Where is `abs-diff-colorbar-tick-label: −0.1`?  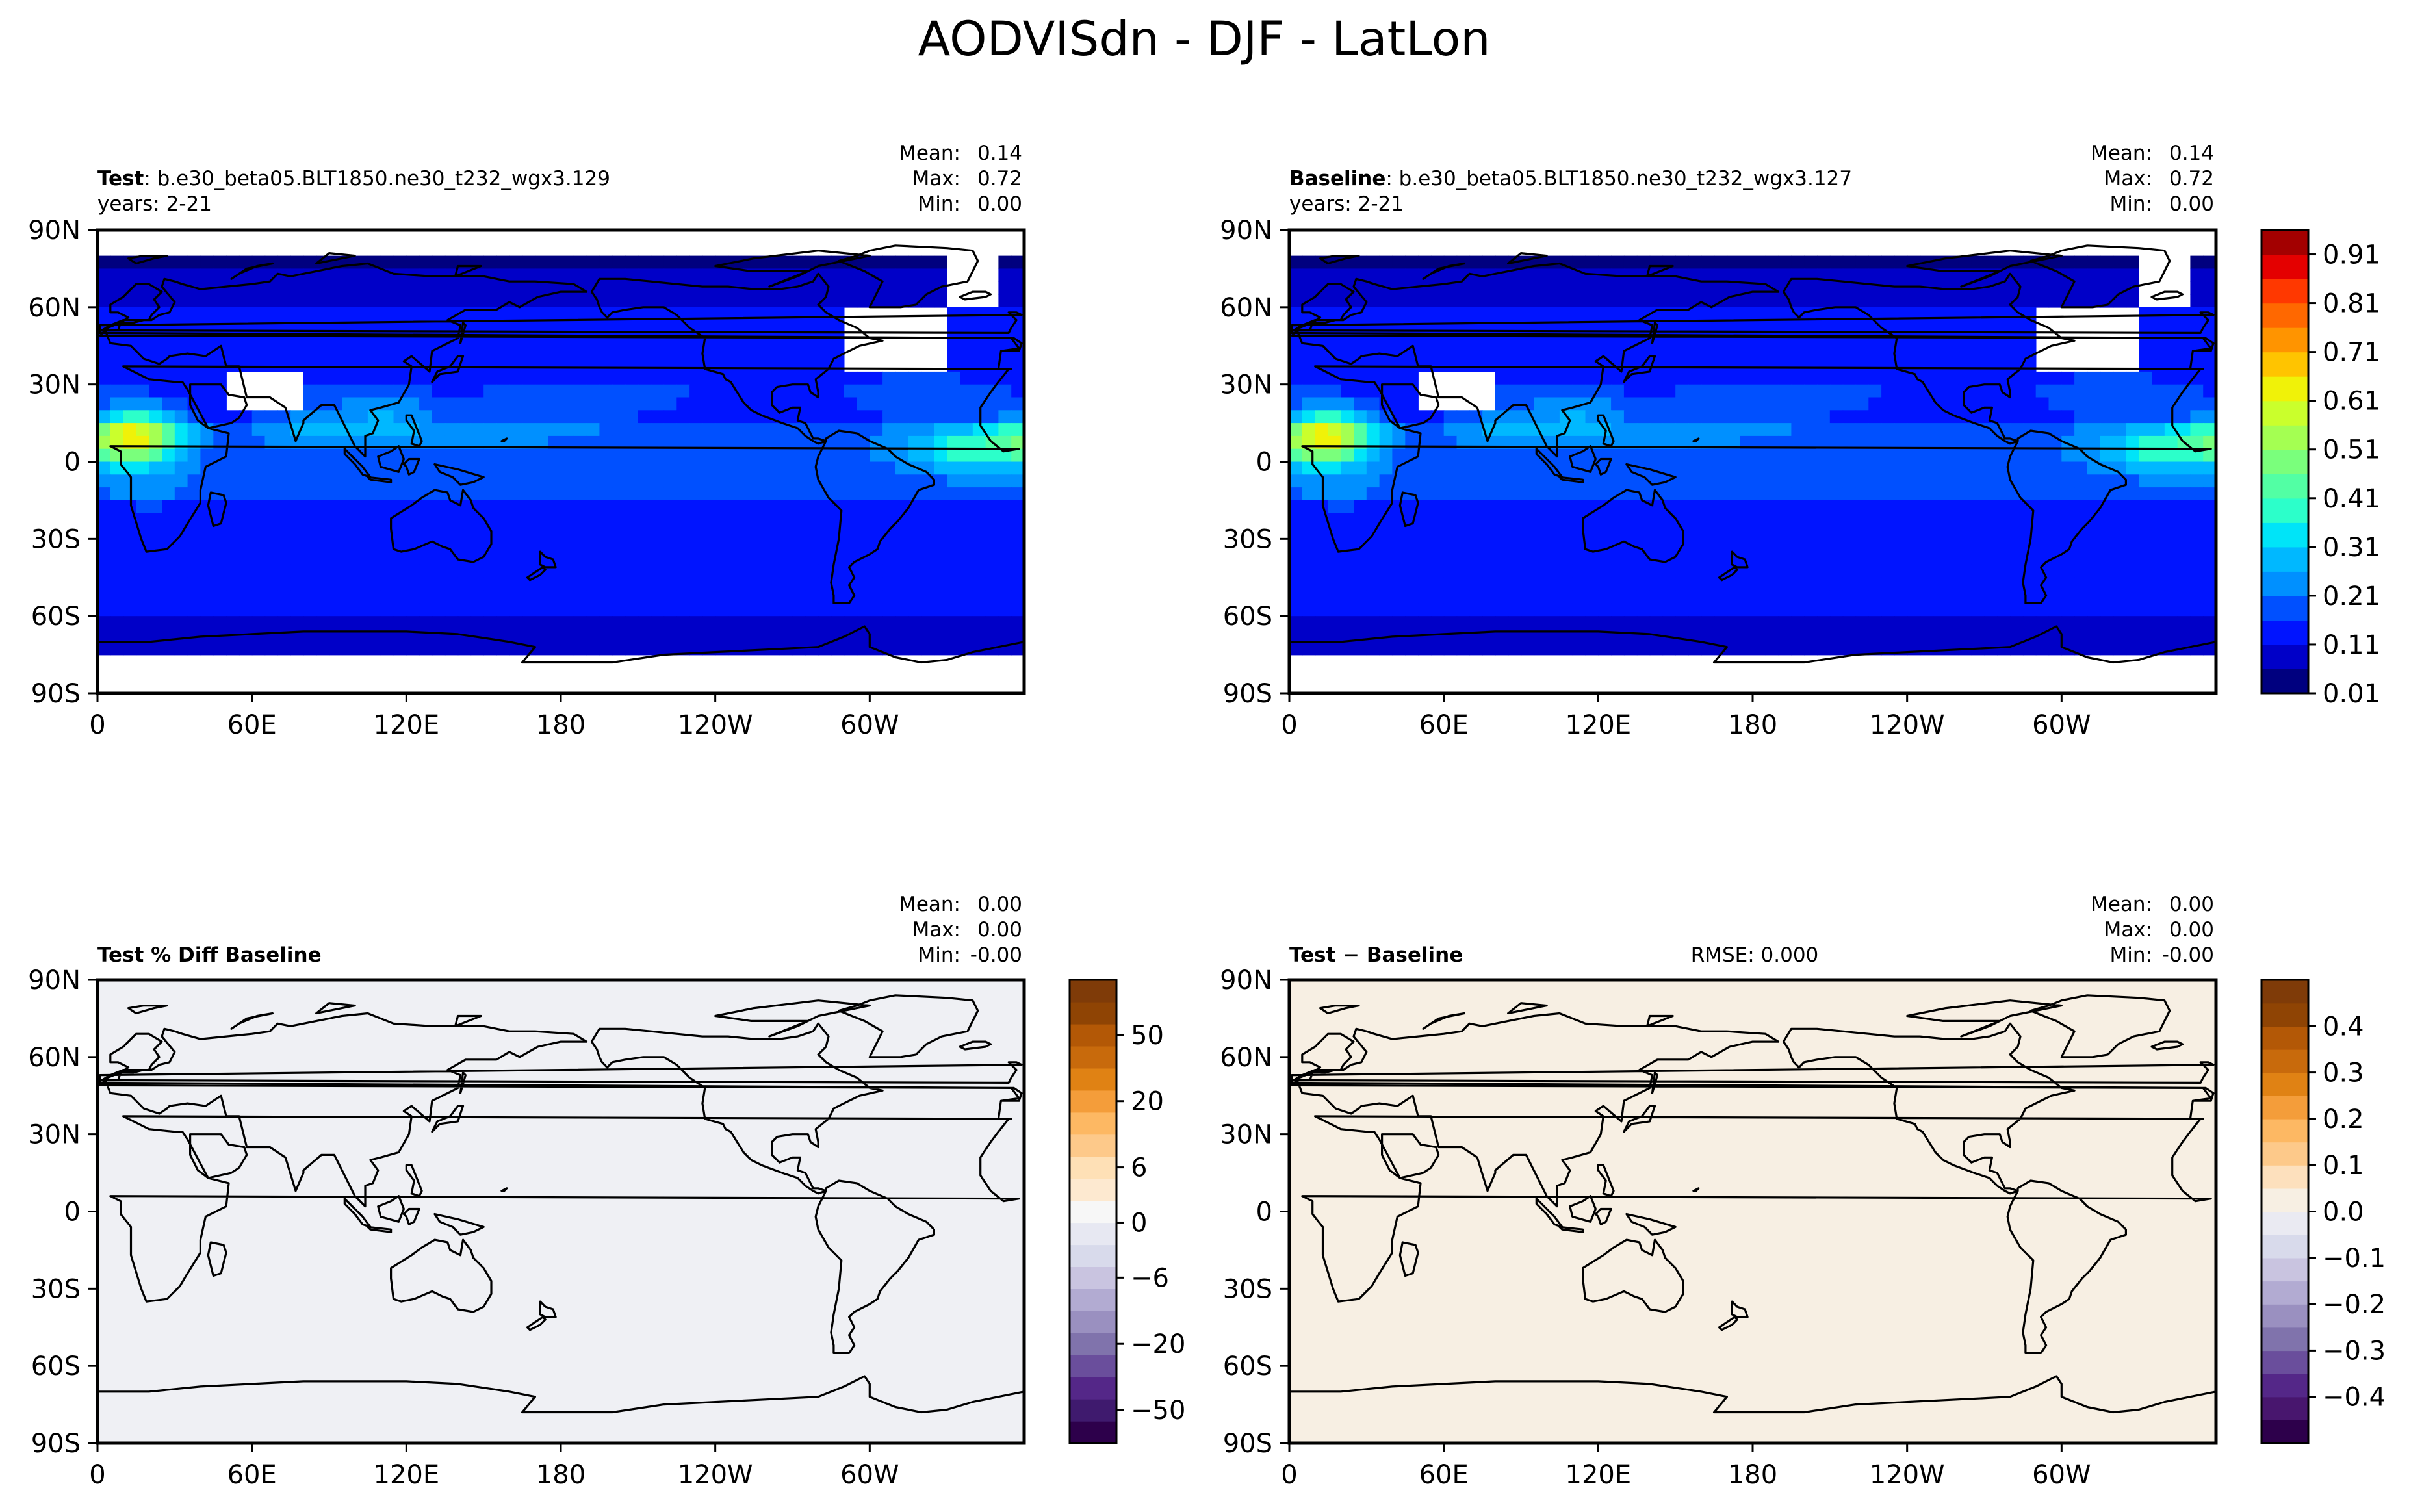
abs-diff-colorbar-tick-label: −0.1 is located at coordinates (2355, 1259).